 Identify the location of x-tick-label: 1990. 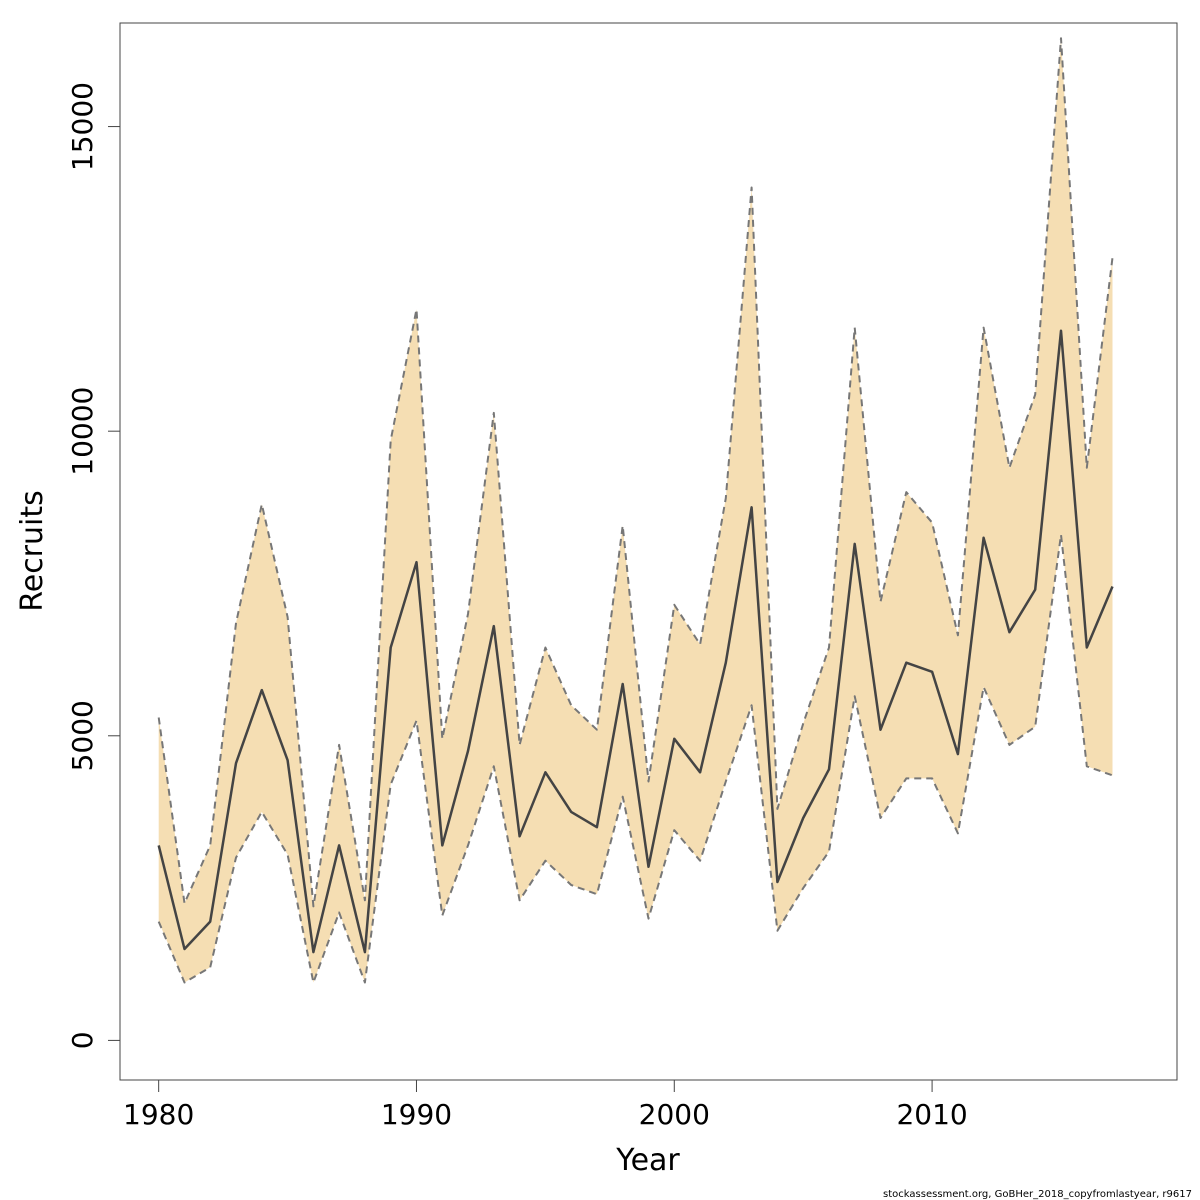
(416, 1114).